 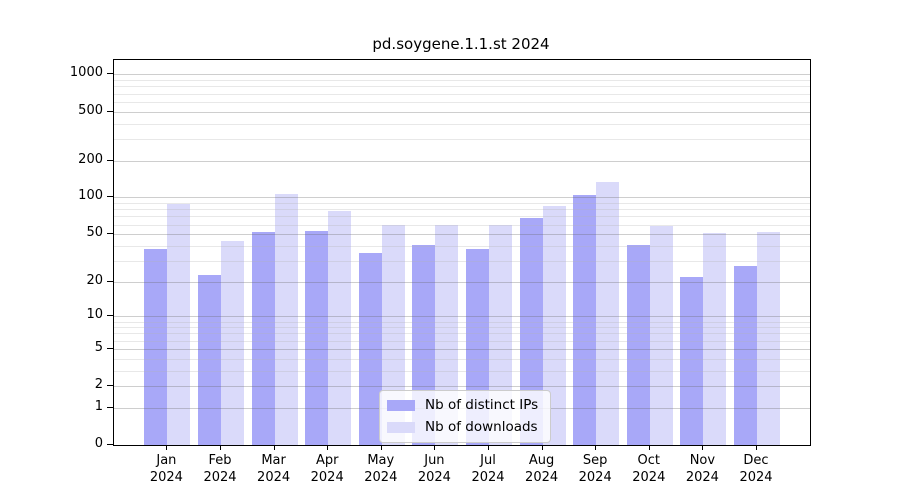 What do you see at coordinates (465, 416) in the screenshot?
I see `legend: Nb of distinct IPs Nb of downloads` at bounding box center [465, 416].